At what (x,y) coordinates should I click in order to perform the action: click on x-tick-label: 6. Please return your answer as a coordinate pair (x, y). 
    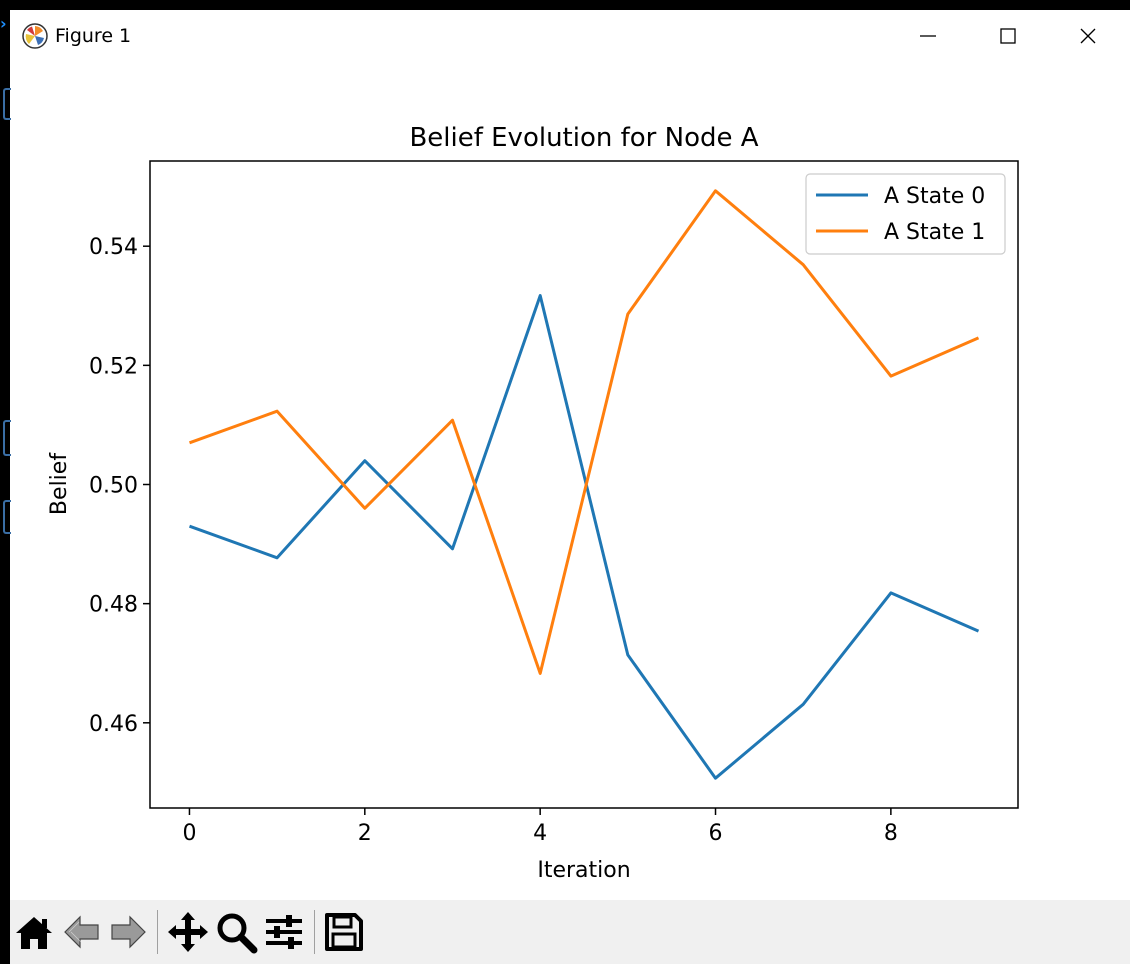
    Looking at the image, I should click on (716, 833).